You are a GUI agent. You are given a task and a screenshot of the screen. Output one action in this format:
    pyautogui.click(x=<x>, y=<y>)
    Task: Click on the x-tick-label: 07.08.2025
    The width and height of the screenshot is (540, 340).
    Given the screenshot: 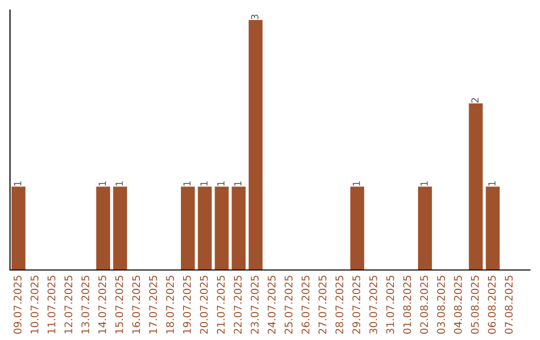 What is the action you would take?
    pyautogui.click(x=508, y=305)
    